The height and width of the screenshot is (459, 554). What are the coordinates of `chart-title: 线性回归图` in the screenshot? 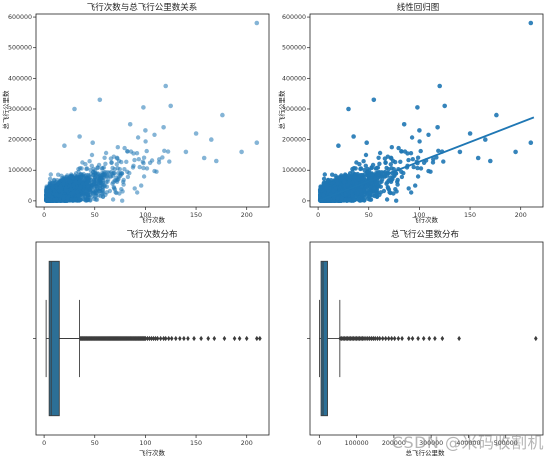 It's located at (418, 7).